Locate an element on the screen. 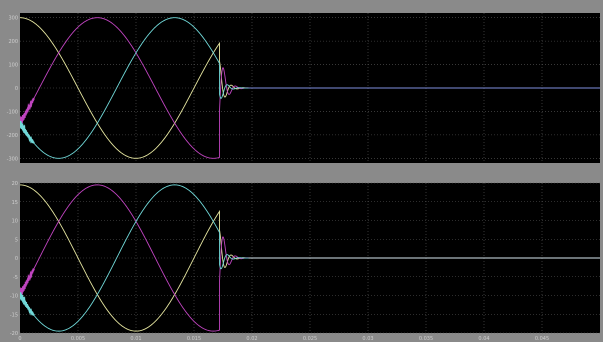 The height and width of the screenshot is (342, 603). y-tick-label: 200 is located at coordinates (13, 42).